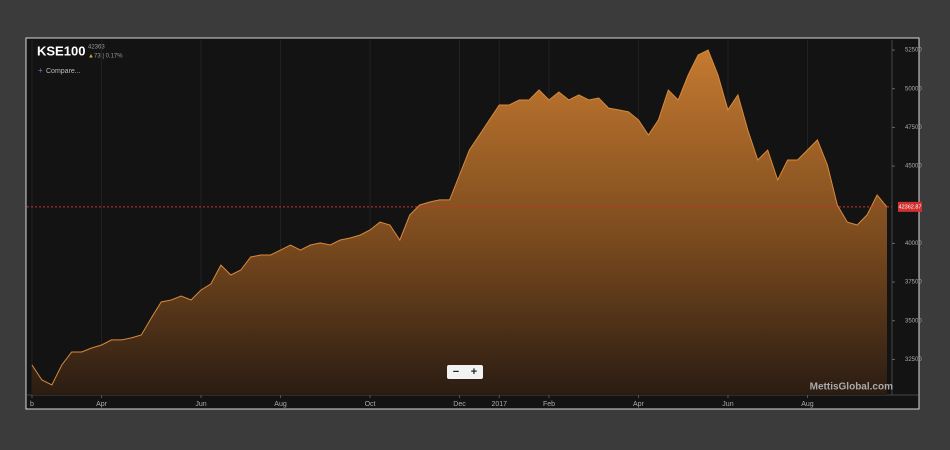  I want to click on zoom-control, so click(465, 372).